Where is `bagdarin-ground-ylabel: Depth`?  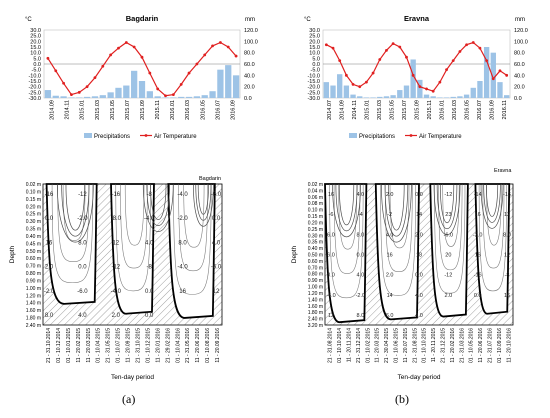
bagdarin-ground-ylabel: Depth is located at coordinates (12, 254).